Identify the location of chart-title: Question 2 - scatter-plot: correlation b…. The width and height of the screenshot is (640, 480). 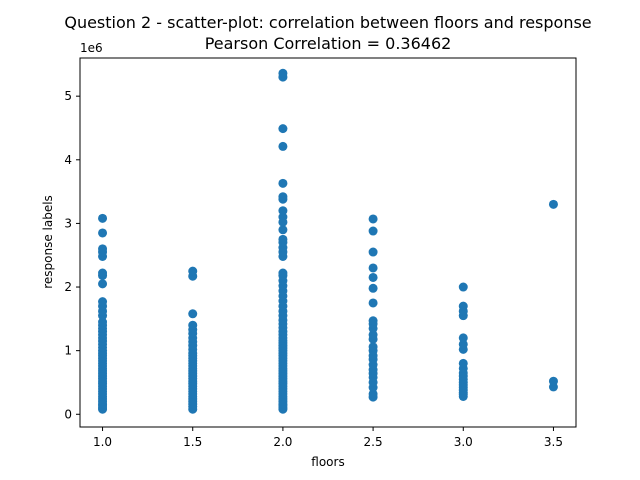
(327, 22).